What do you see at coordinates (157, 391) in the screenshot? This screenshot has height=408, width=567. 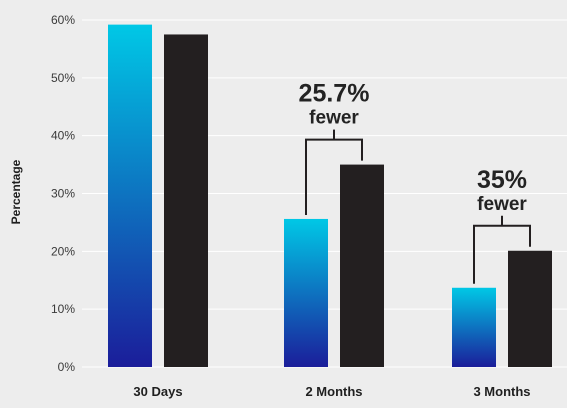 I see `x-category-label: 30 Days` at bounding box center [157, 391].